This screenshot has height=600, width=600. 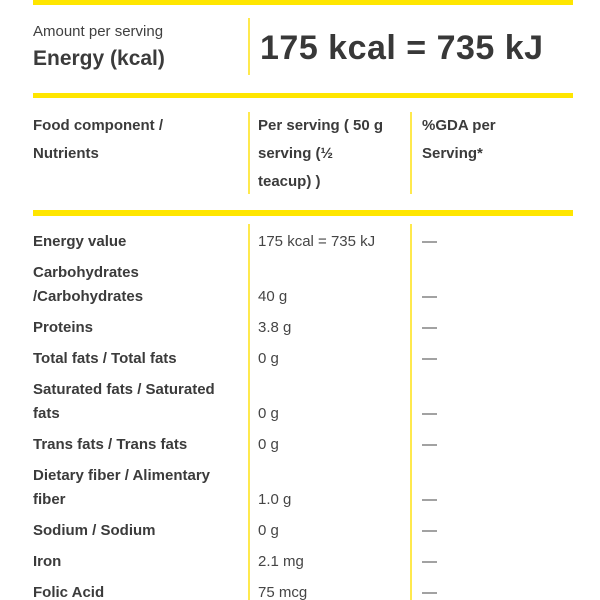 I want to click on nutrient-name: Dietary fiber / Alimentary fiber, so click(x=122, y=487).